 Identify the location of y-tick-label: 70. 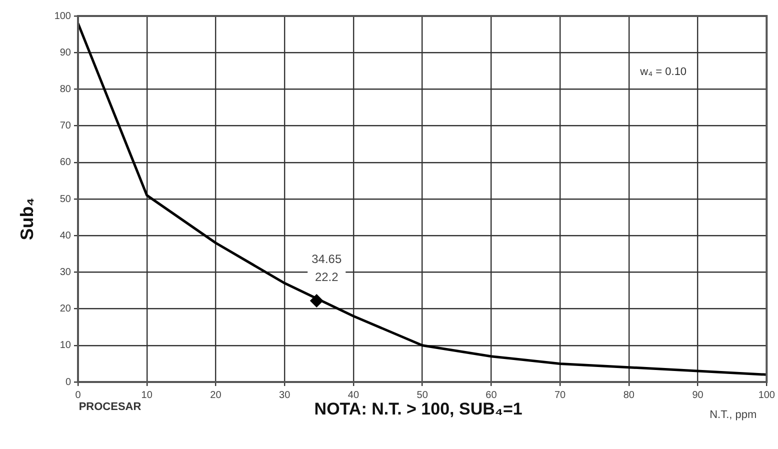
(66, 126).